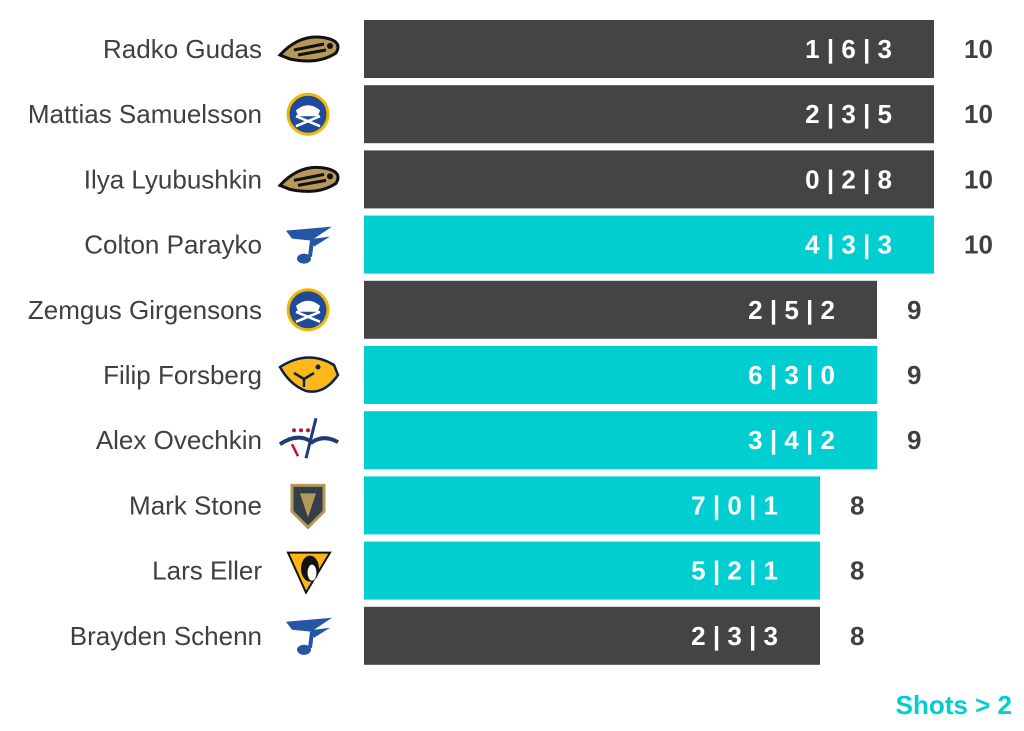 The height and width of the screenshot is (731, 1024). I want to click on player-name: Mattias Samuelsson, so click(145, 114).